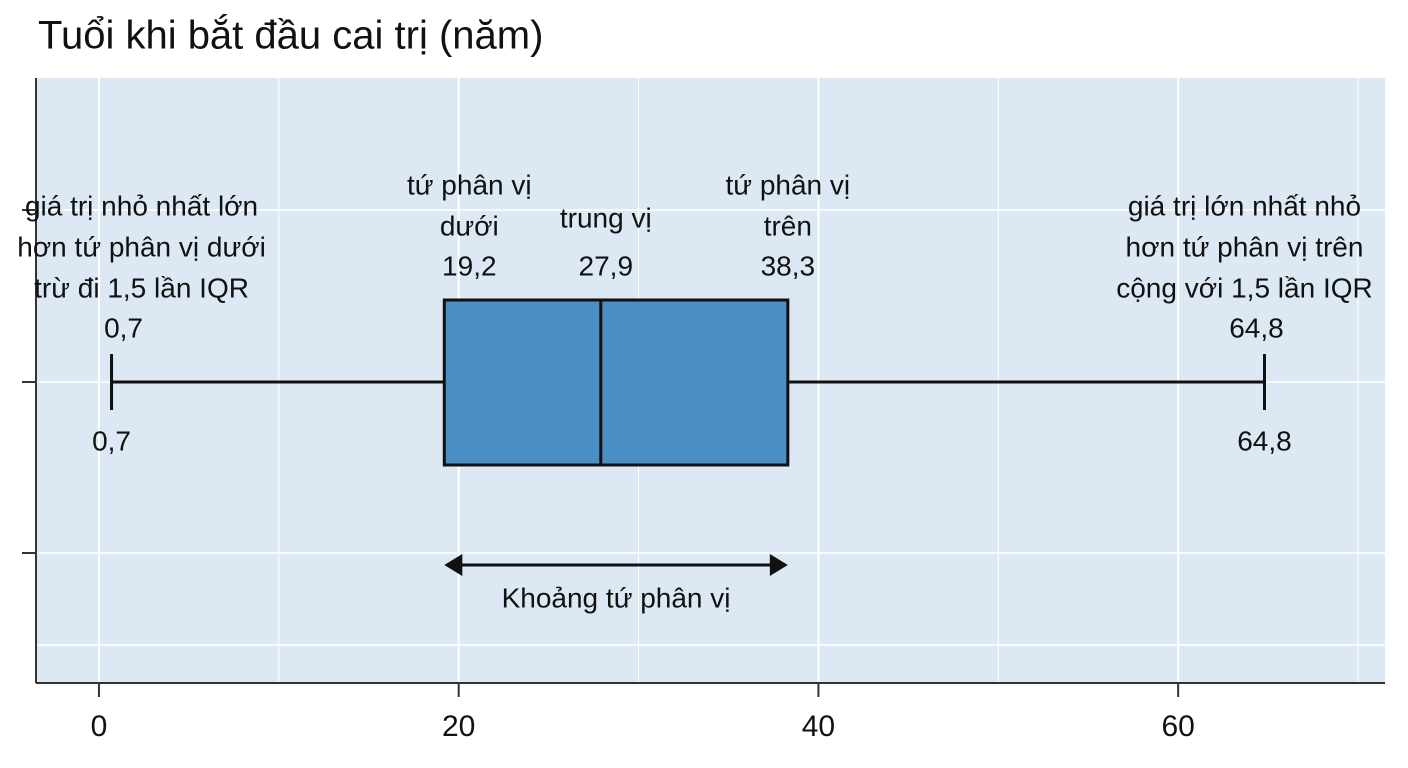 Image resolution: width=1408 pixels, height=768 pixels. What do you see at coordinates (141, 205) in the screenshot?
I see `annotation: giá trị nhỏ nhất lớn` at bounding box center [141, 205].